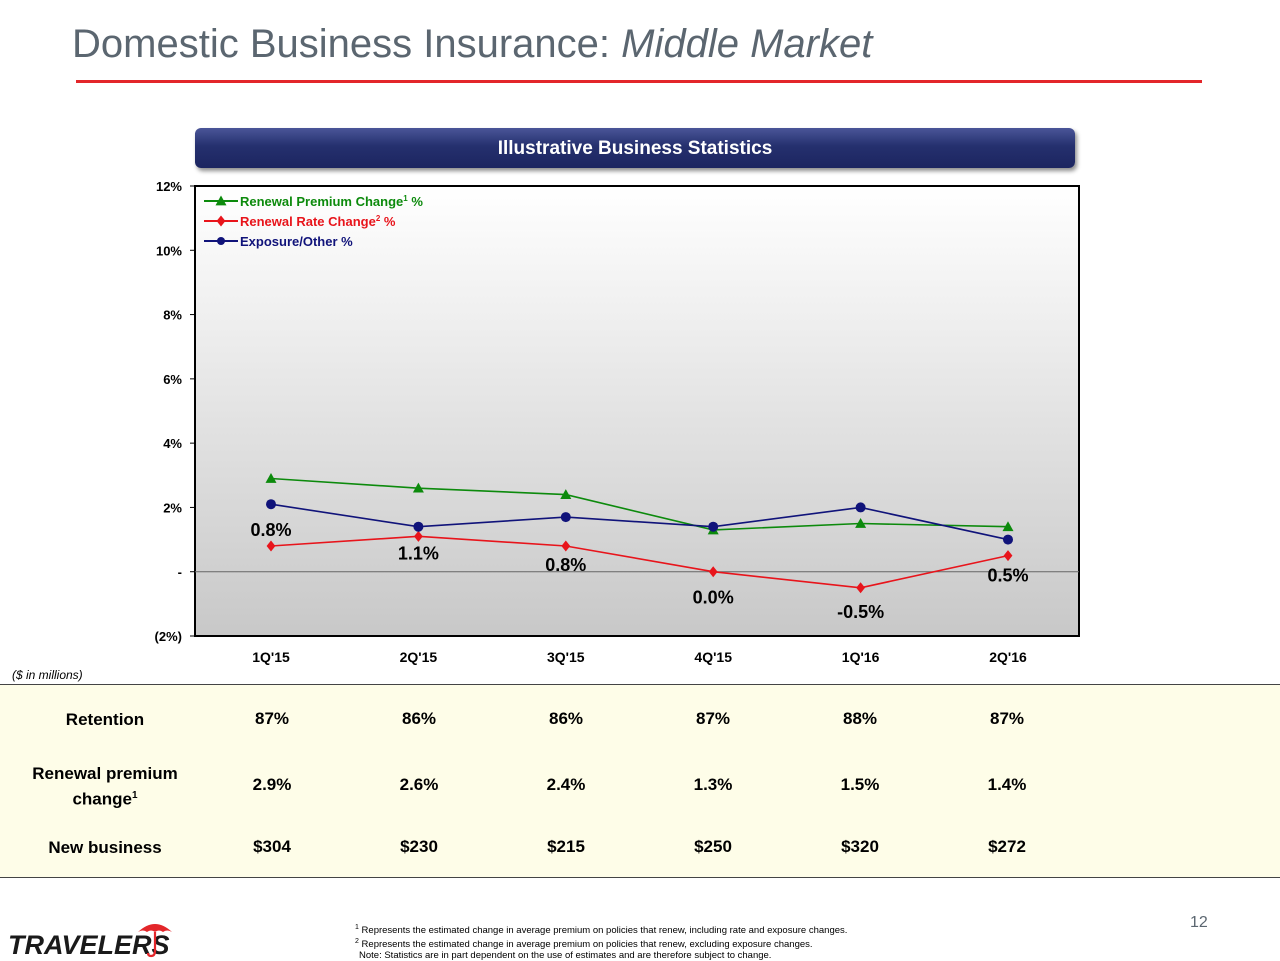 The height and width of the screenshot is (961, 1280). What do you see at coordinates (860, 784) in the screenshot?
I see `table-cell: 1.5%` at bounding box center [860, 784].